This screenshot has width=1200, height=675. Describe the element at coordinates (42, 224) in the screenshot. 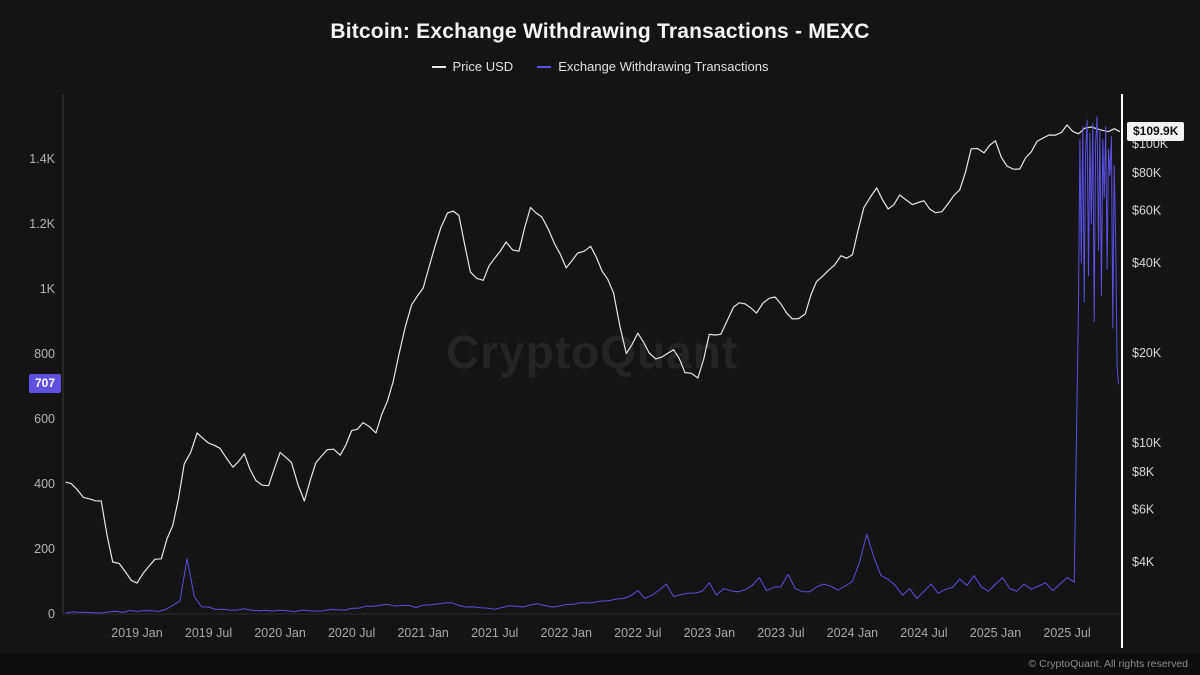

I see `left-axis-tick: 1.2K` at that location.